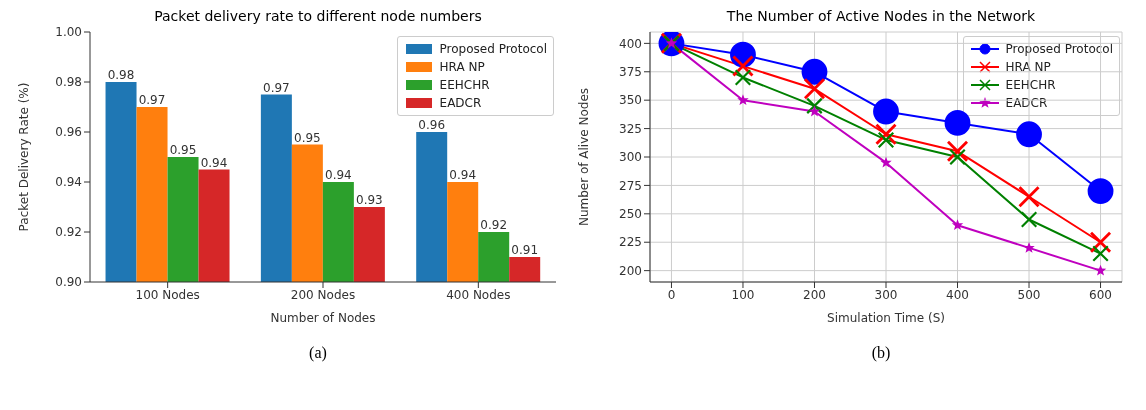 The width and height of the screenshot is (1146, 410). What do you see at coordinates (630, 100) in the screenshot?
I see `y-tick-label: 350` at bounding box center [630, 100].